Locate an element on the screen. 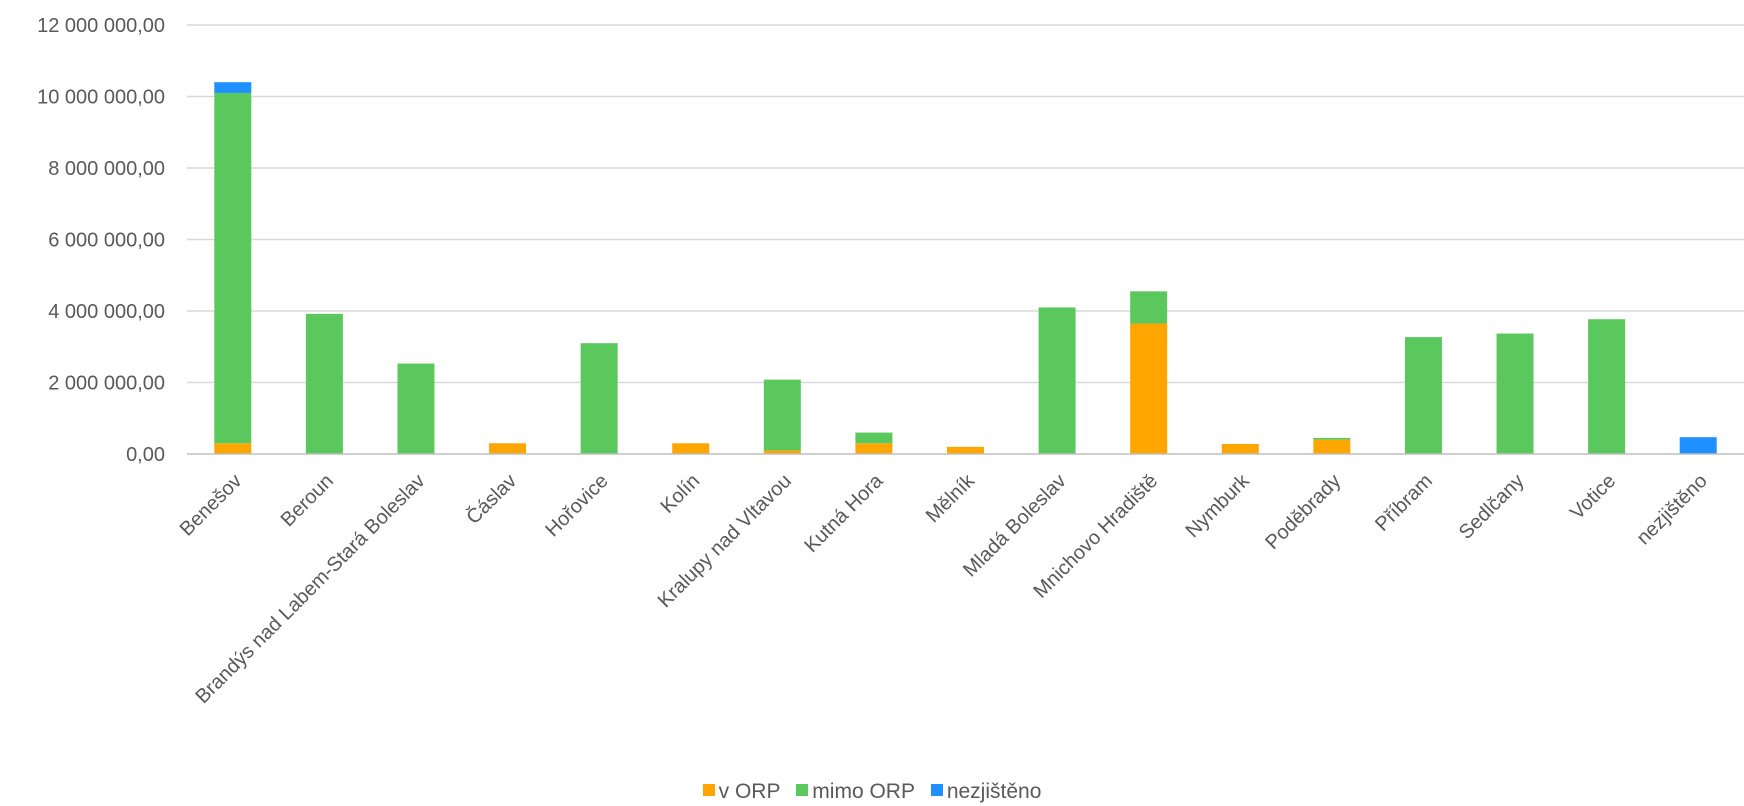 This screenshot has width=1744, height=806. x-tick-label: Příbram is located at coordinates (1404, 503).